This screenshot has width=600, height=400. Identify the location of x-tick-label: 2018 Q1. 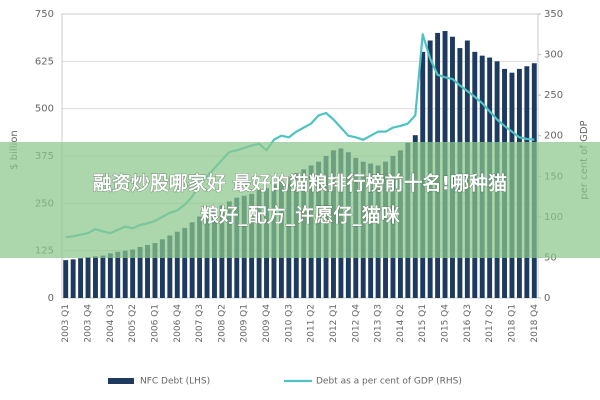
(512, 323).